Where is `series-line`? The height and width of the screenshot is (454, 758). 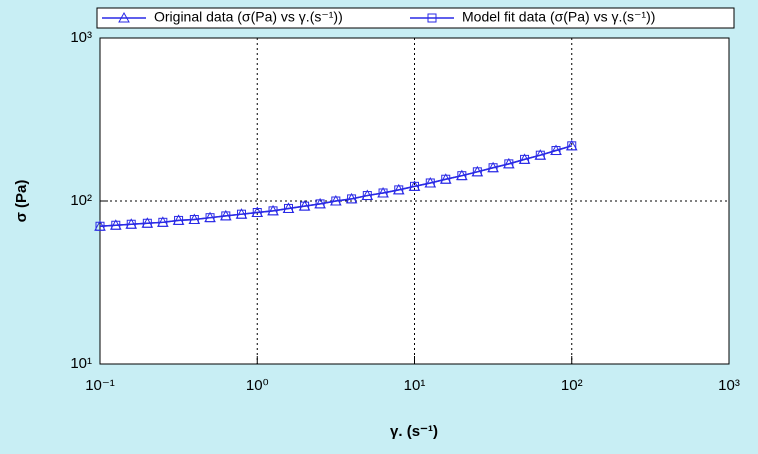
series-line is located at coordinates (335, 186).